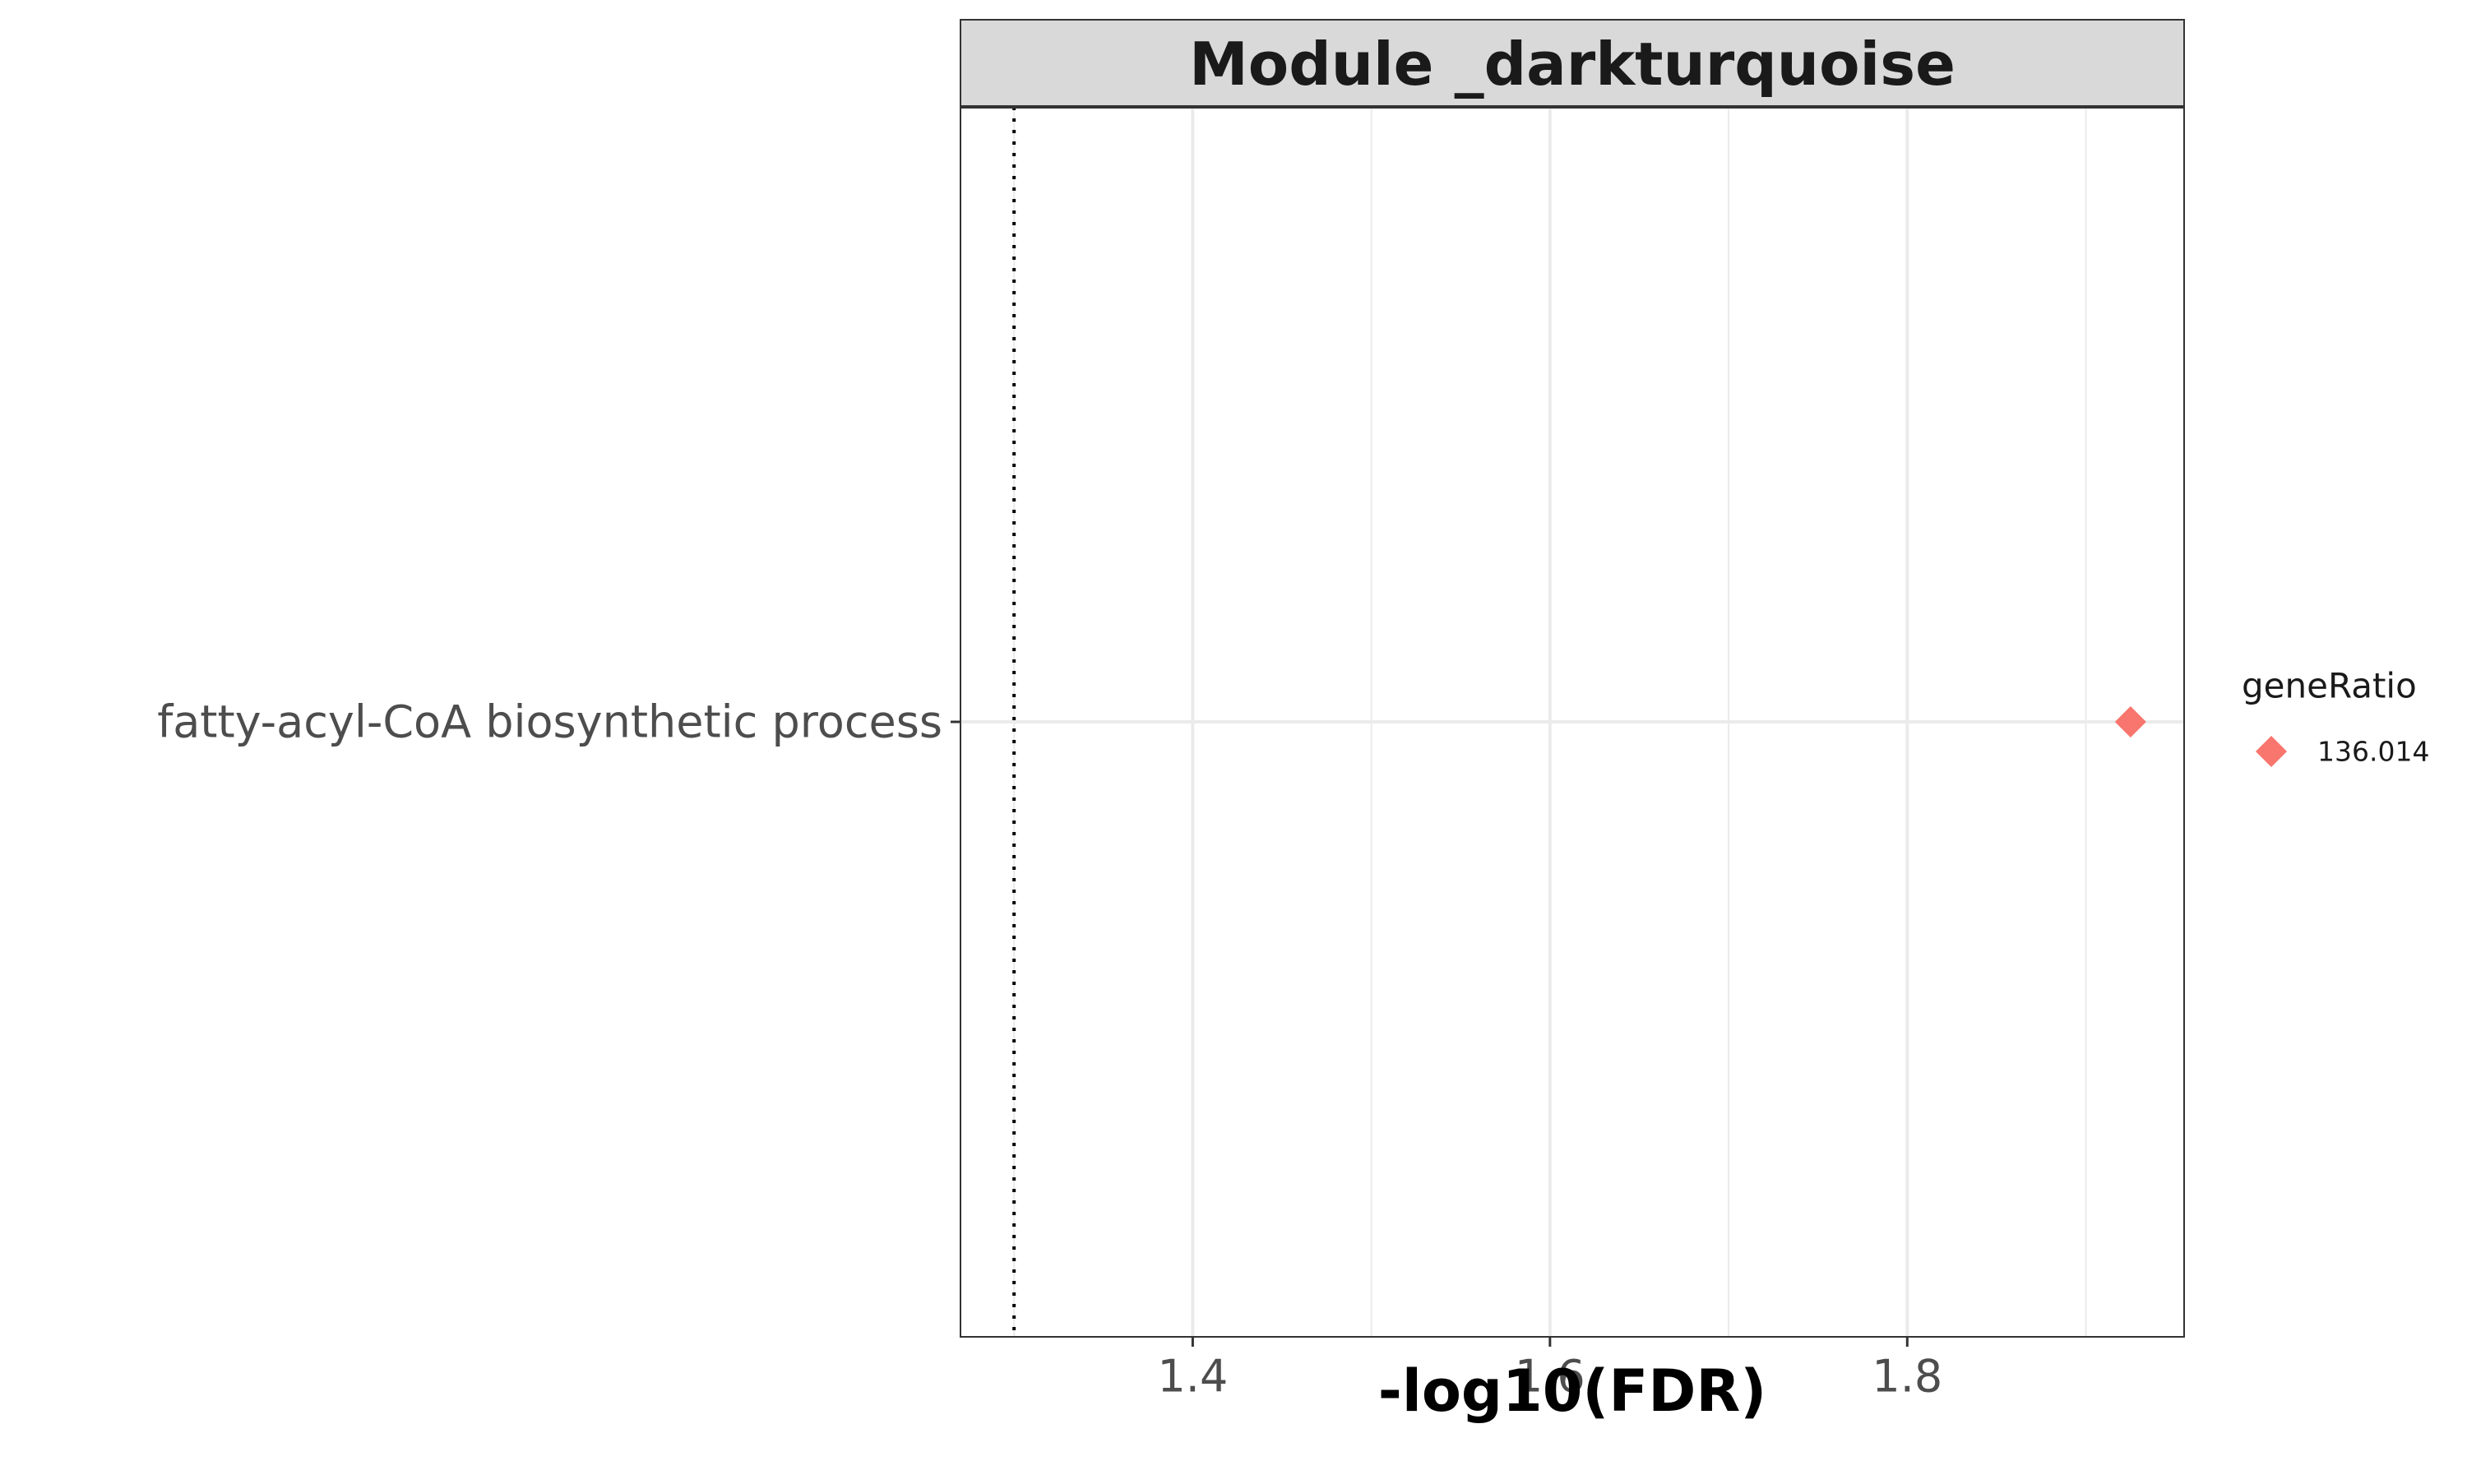 This screenshot has height=1484, width=2467. I want to click on facet-strip-title: Module _darkturquoise, so click(1572, 64).